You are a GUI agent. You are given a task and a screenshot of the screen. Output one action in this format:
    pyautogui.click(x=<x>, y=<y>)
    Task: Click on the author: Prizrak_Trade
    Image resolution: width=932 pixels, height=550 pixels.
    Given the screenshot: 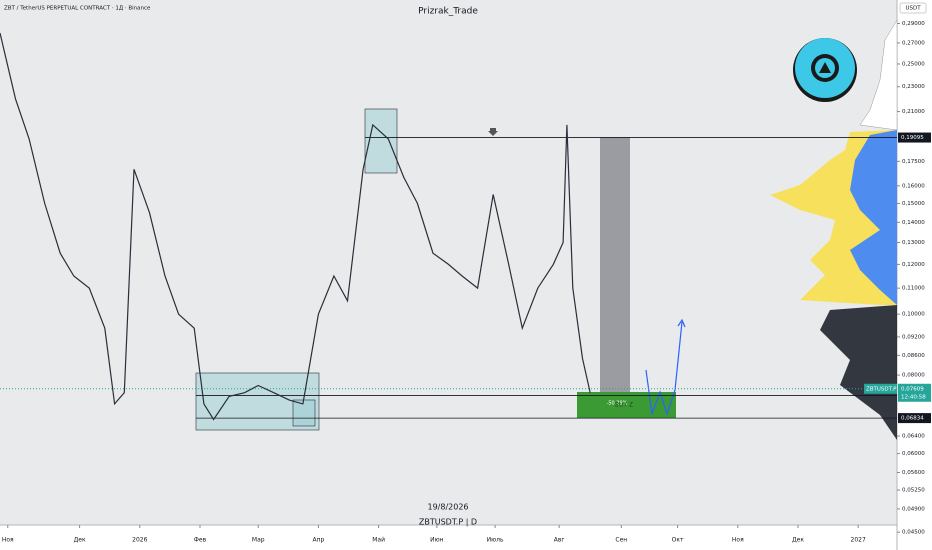 What is the action you would take?
    pyautogui.click(x=448, y=12)
    